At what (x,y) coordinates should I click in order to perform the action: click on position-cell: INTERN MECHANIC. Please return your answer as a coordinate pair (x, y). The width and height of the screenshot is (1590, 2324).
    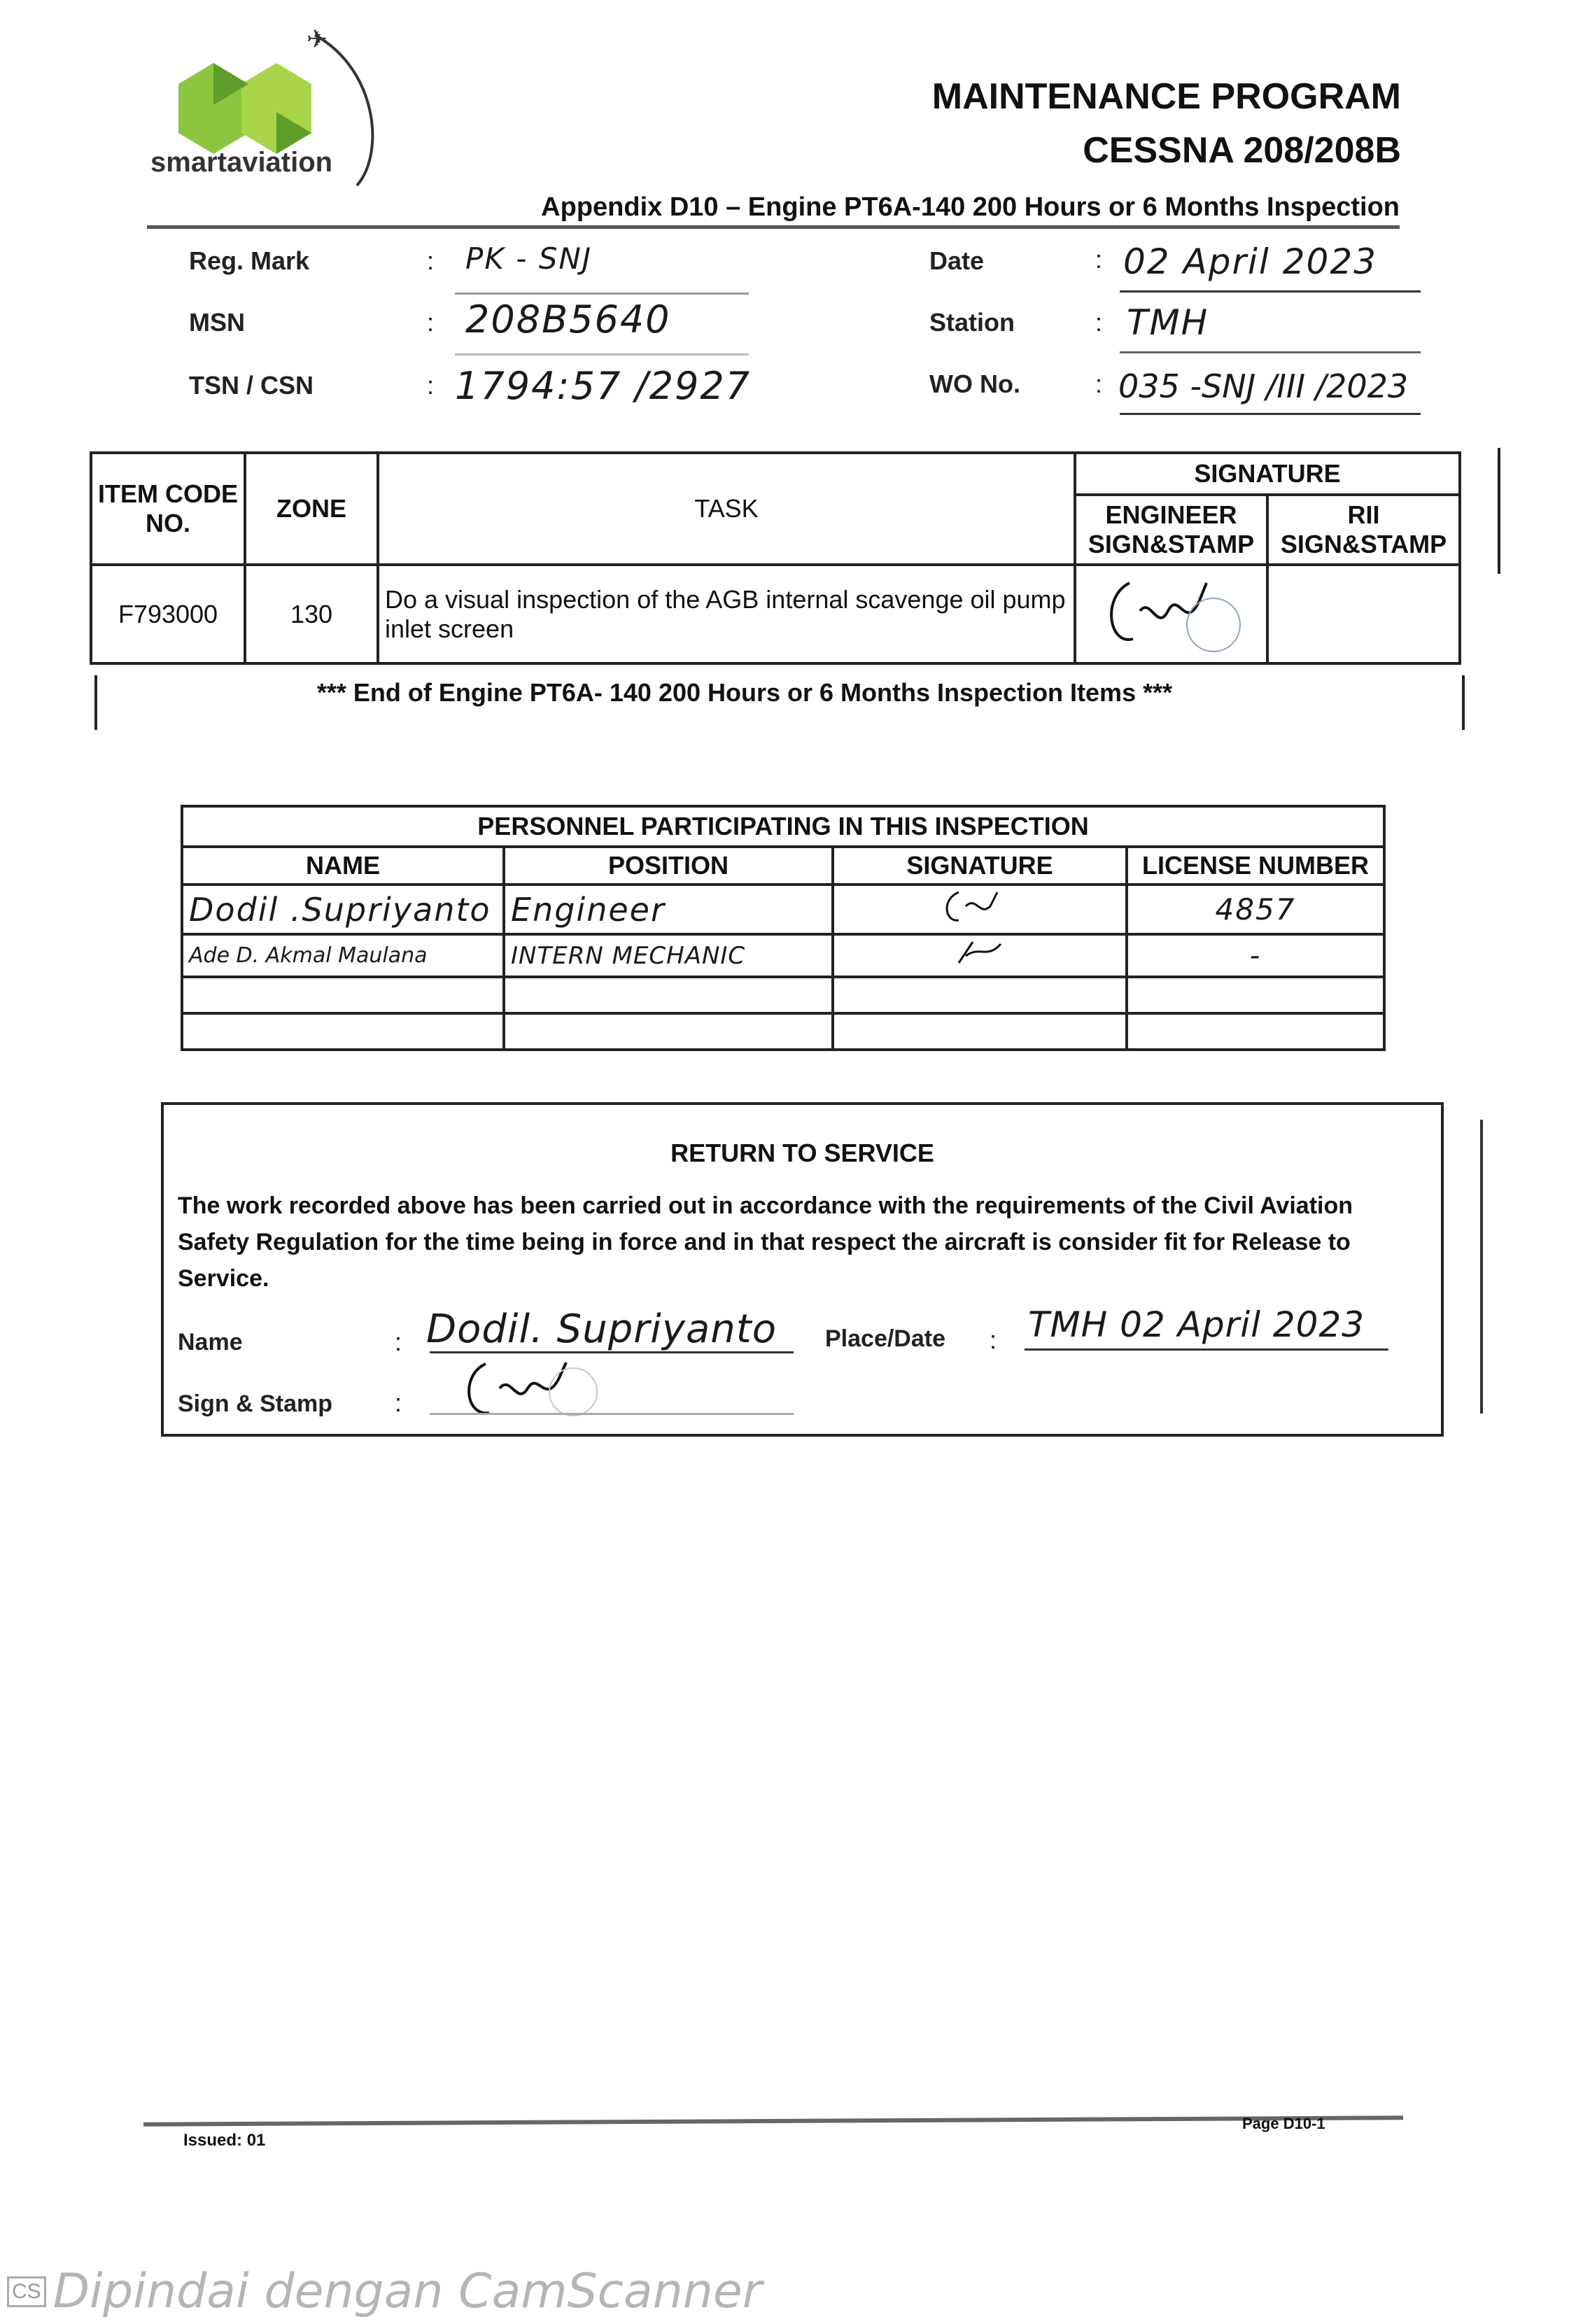
    Looking at the image, I should click on (668, 955).